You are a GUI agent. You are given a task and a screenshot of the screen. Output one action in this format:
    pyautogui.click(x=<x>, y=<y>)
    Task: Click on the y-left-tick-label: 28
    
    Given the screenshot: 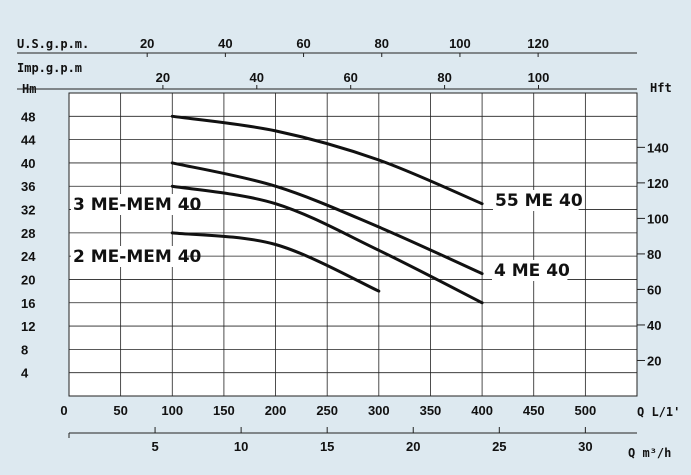 What is the action you would take?
    pyautogui.click(x=28, y=233)
    